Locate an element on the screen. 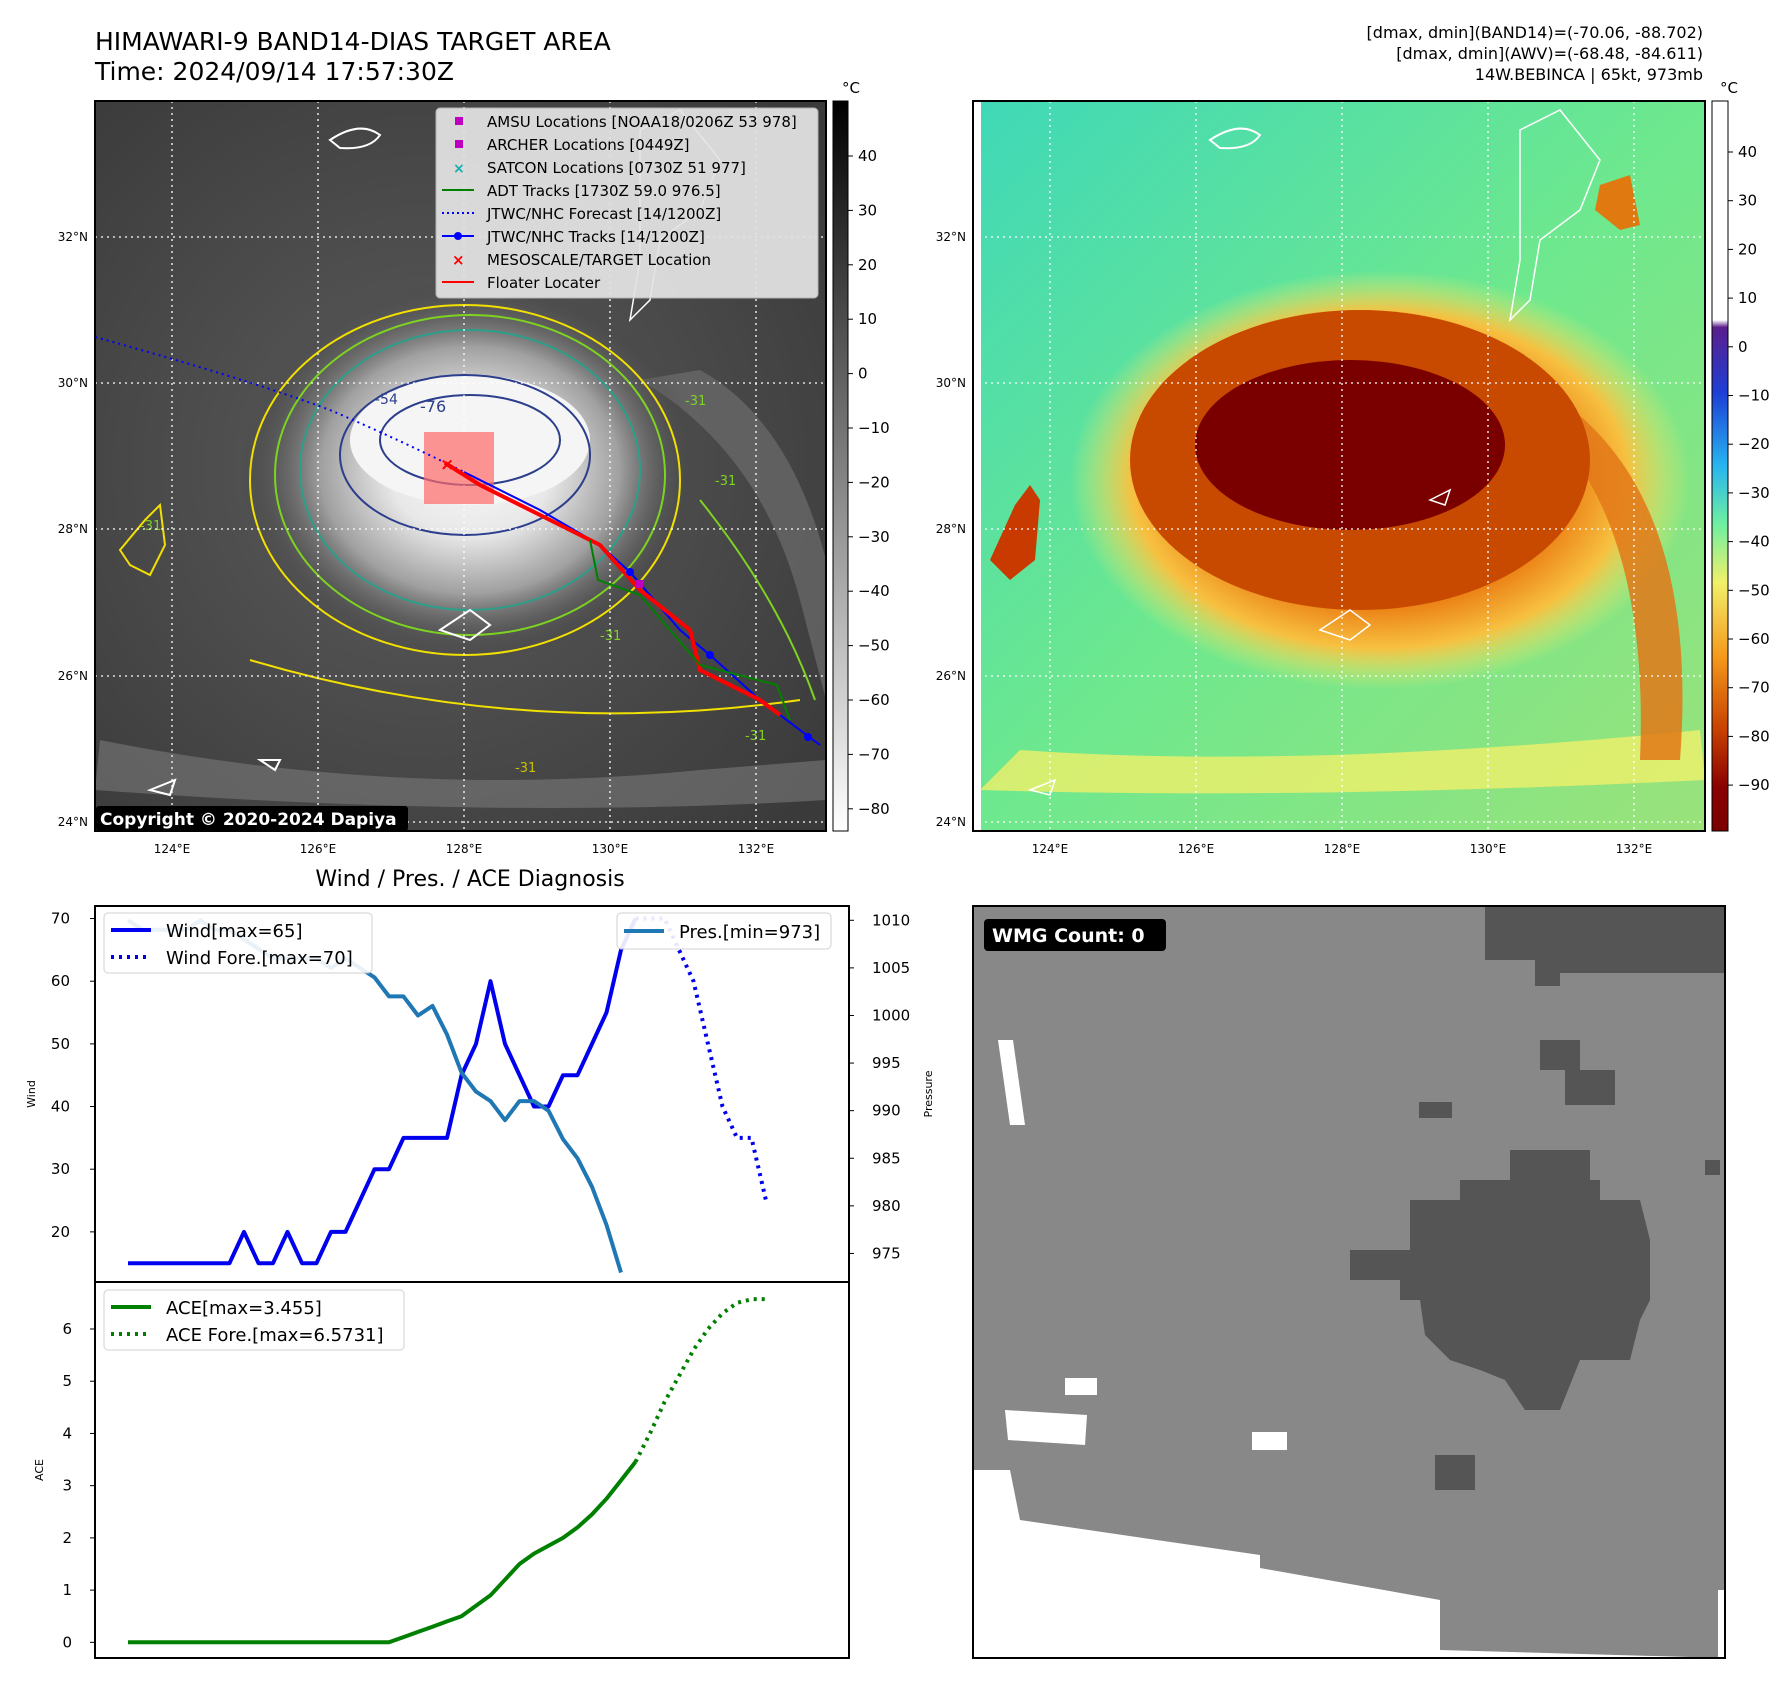  wmg-dark-top-right is located at coordinates (1605, 946).